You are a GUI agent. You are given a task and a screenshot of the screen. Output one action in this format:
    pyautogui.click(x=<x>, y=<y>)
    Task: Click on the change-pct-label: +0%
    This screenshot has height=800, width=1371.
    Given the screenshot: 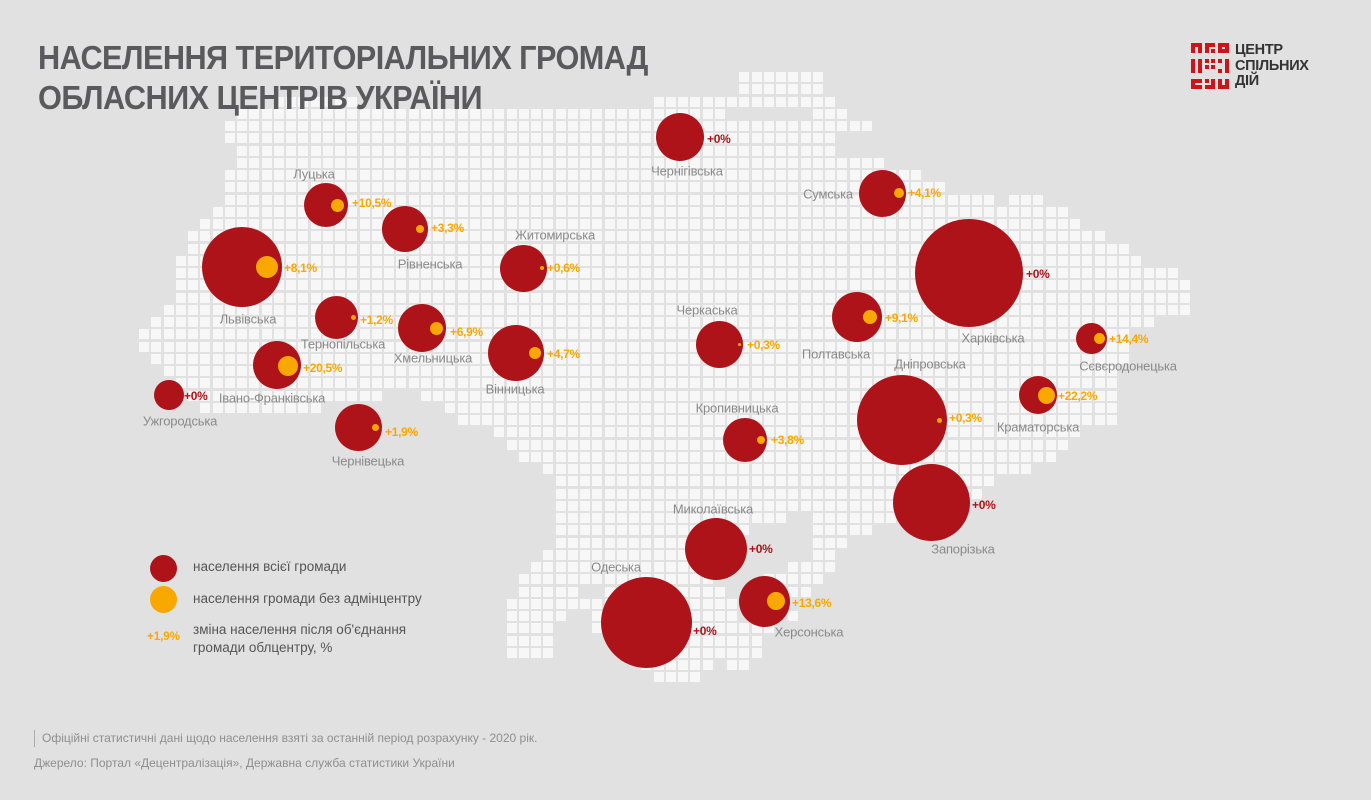 What is the action you would take?
    pyautogui.click(x=705, y=631)
    